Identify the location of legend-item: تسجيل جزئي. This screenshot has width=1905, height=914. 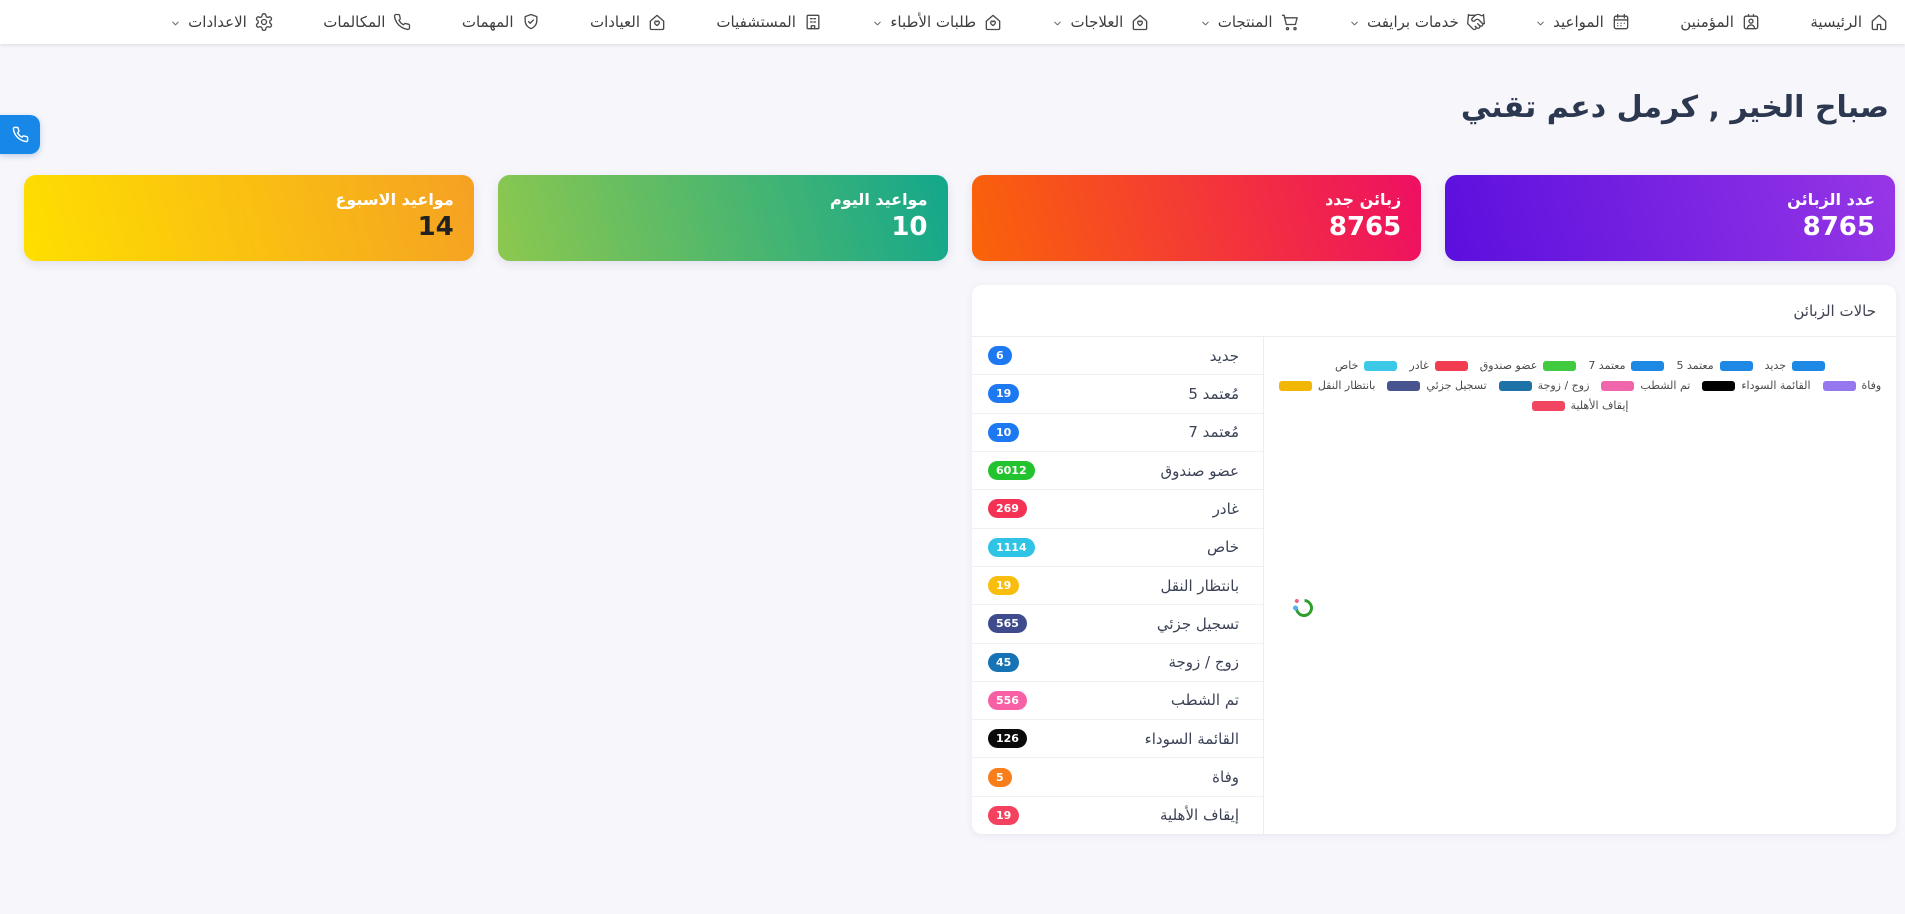
(1437, 385).